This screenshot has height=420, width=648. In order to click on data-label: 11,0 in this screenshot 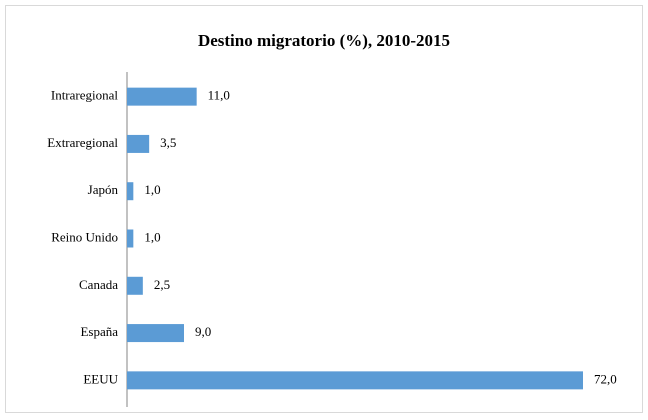, I will do `click(219, 95)`.